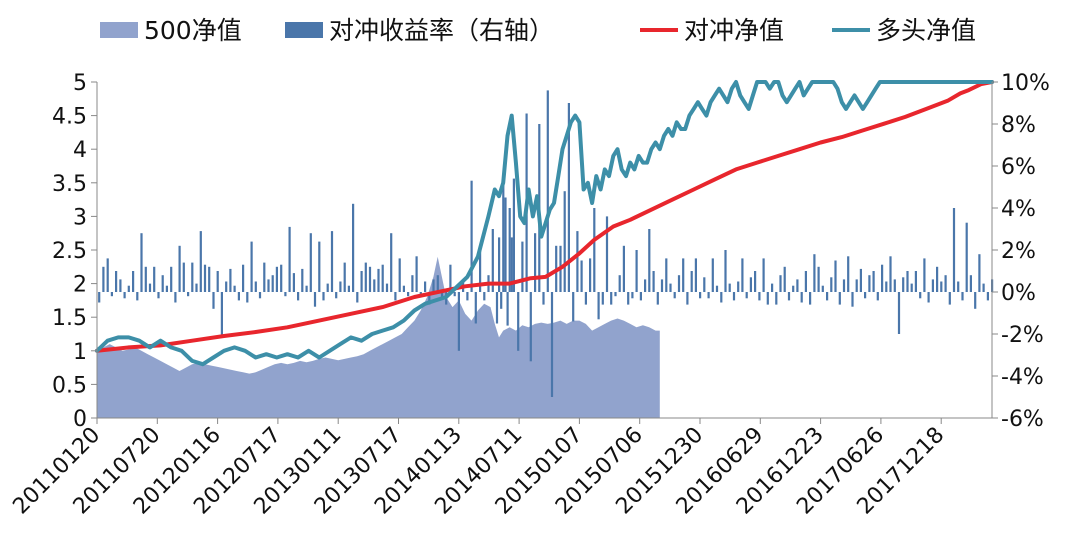 This screenshot has height=551, width=1080. What do you see at coordinates (1022, 377) in the screenshot?
I see `right-tick-label: -4%` at bounding box center [1022, 377].